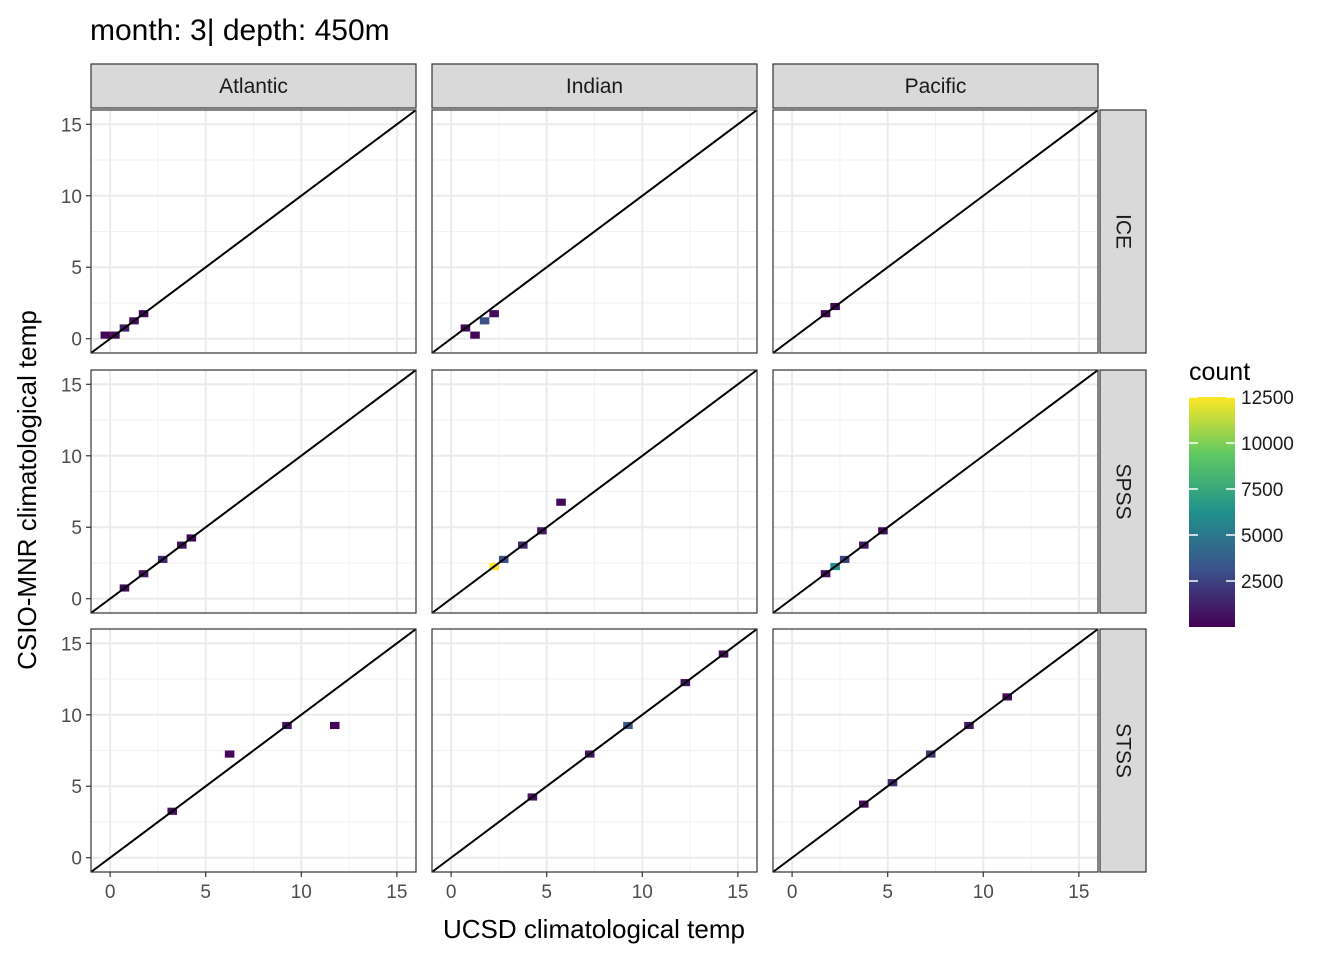  I want to click on legend-colorbar, so click(1212, 512).